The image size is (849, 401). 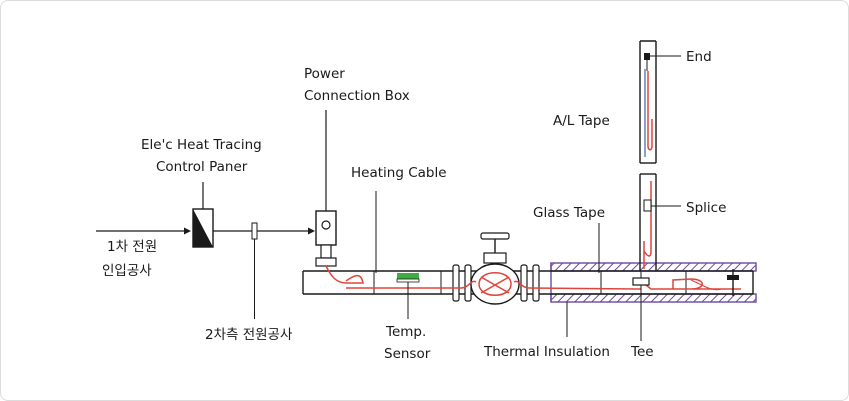 I want to click on end-label: End, so click(x=699, y=57).